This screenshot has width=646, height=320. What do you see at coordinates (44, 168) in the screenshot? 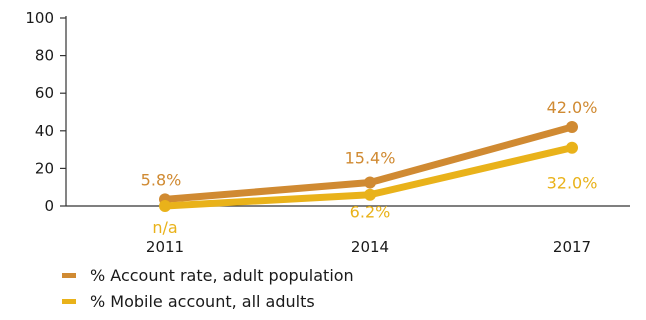
I see `y-tick-label: 20` at bounding box center [44, 168].